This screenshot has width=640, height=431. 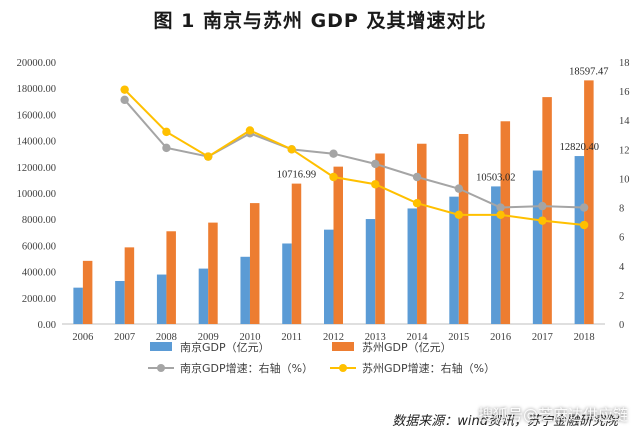 I want to click on y2-tick-label: 6, so click(x=621, y=238).